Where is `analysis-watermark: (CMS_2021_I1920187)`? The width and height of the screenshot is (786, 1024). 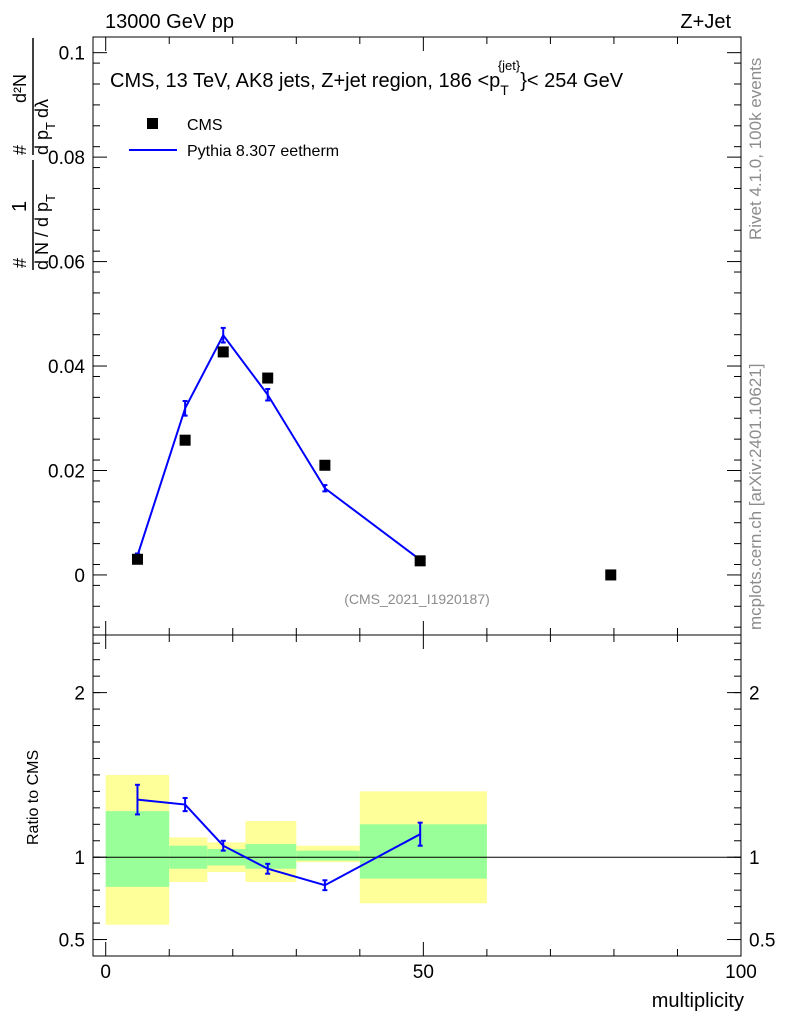
analysis-watermark: (CMS_2021_I1920187) is located at coordinates (417, 599).